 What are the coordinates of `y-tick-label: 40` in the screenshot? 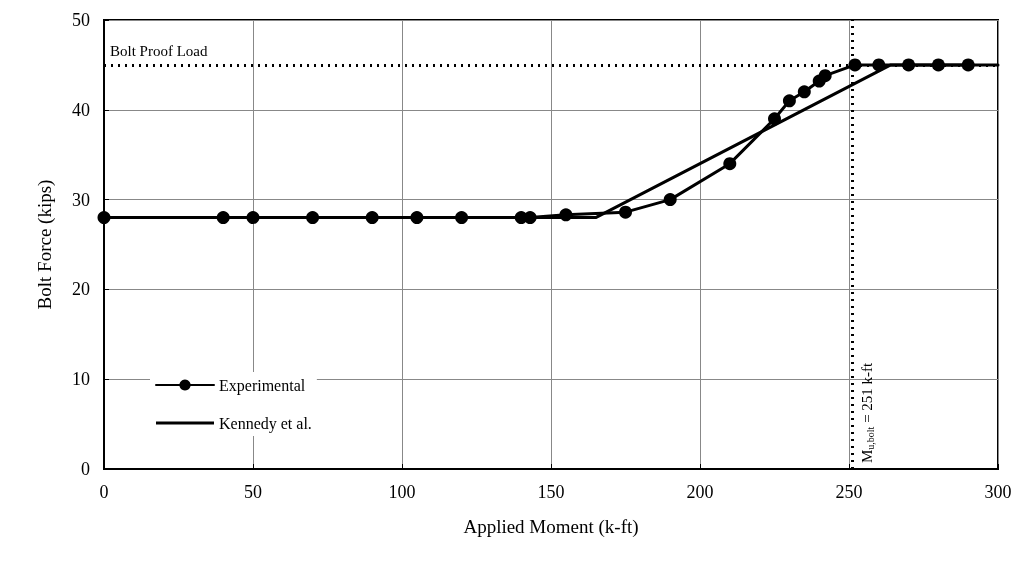 It's located at (81, 109).